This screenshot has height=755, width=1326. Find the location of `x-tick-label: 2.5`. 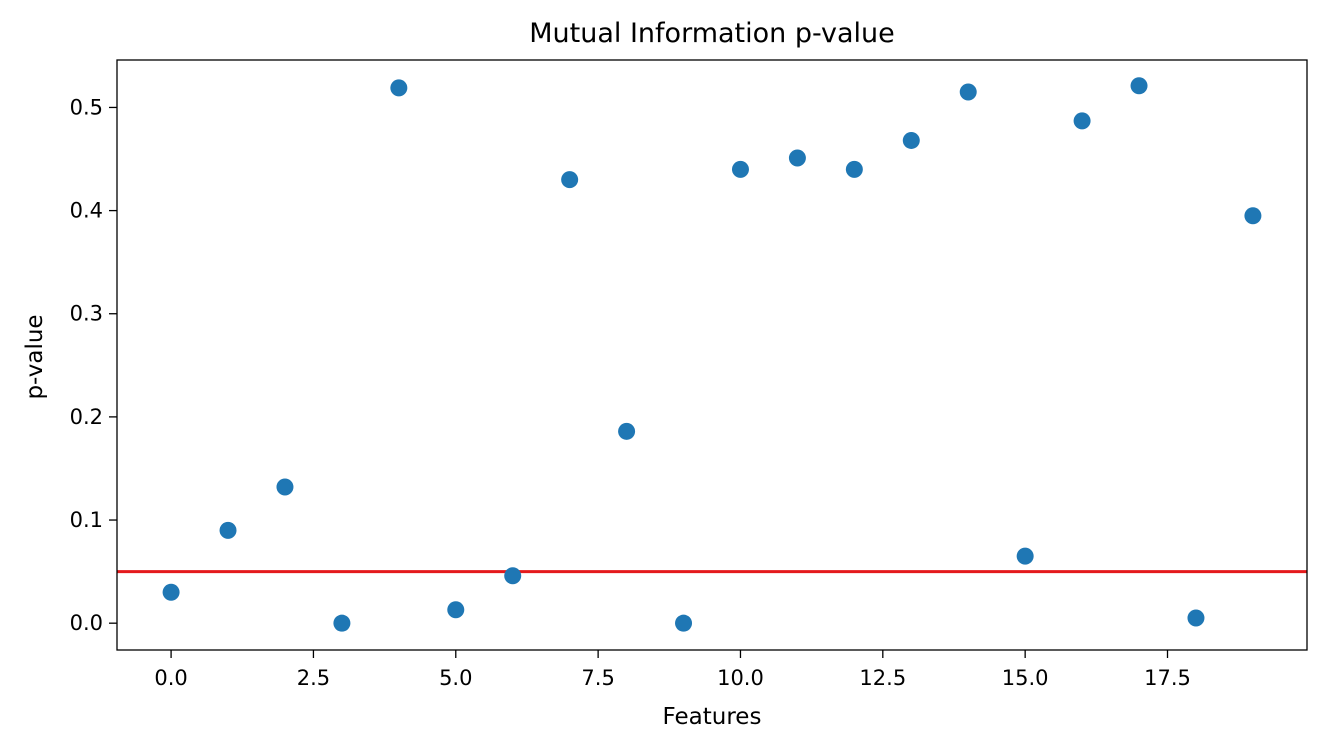

x-tick-label: 2.5 is located at coordinates (313, 678).